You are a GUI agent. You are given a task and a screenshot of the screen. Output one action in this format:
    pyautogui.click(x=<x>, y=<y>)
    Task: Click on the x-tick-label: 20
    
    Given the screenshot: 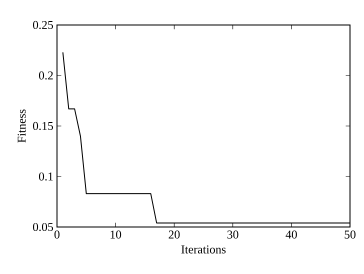 What is the action you would take?
    pyautogui.click(x=174, y=234)
    